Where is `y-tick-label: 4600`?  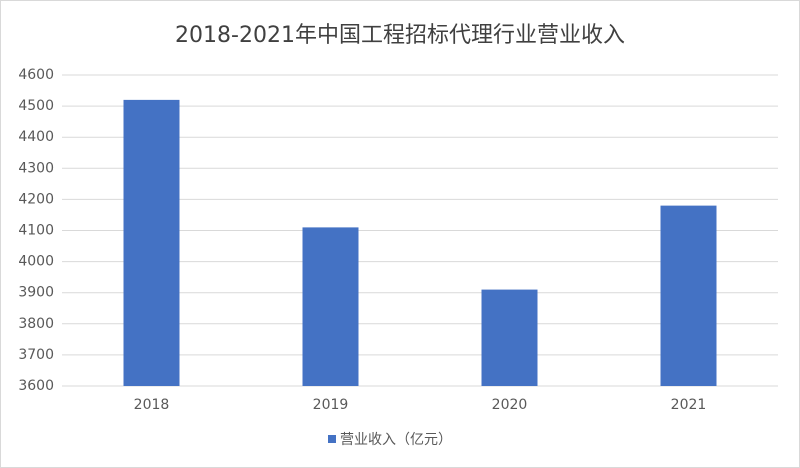
y-tick-label: 4600 is located at coordinates (36, 75).